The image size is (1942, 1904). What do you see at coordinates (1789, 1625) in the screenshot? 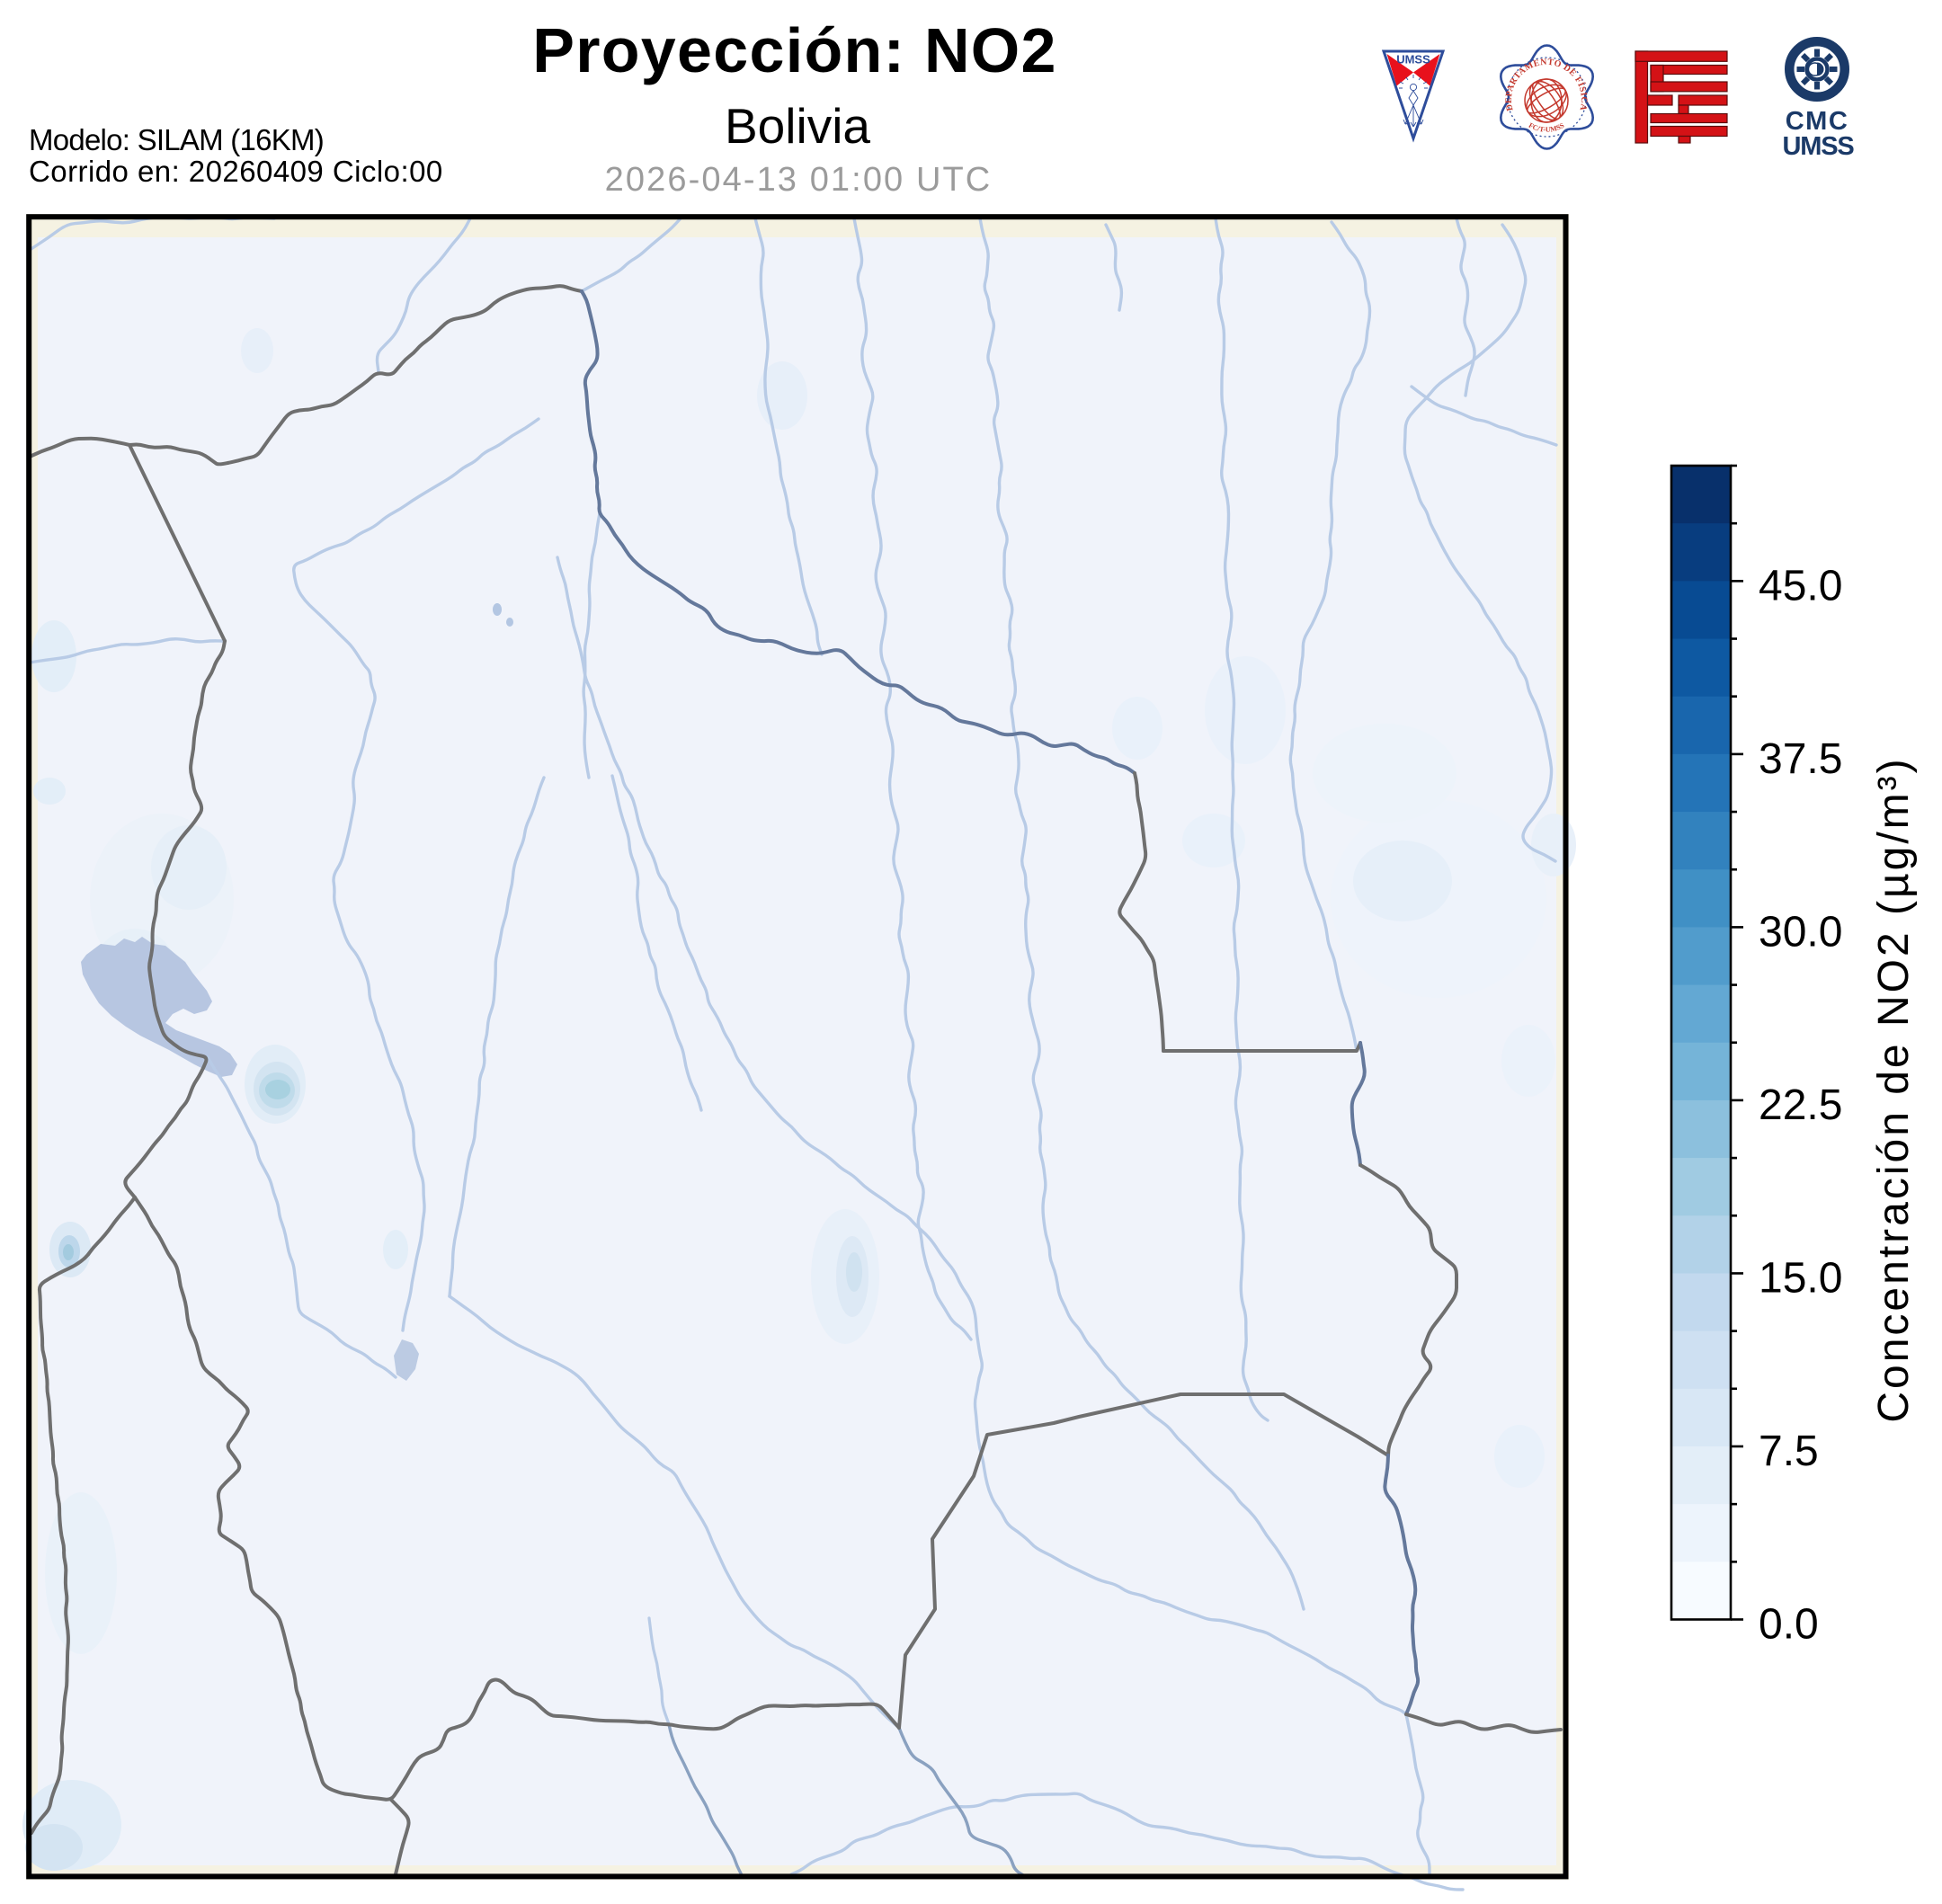
I see `svg-text: 0.0` at bounding box center [1789, 1625].